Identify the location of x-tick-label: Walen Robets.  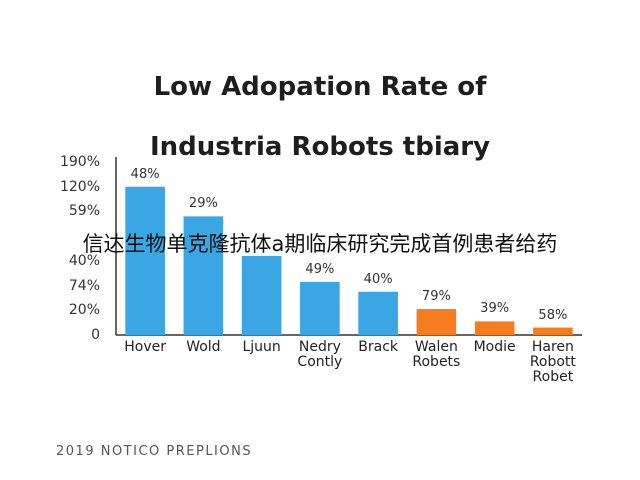
(436, 354).